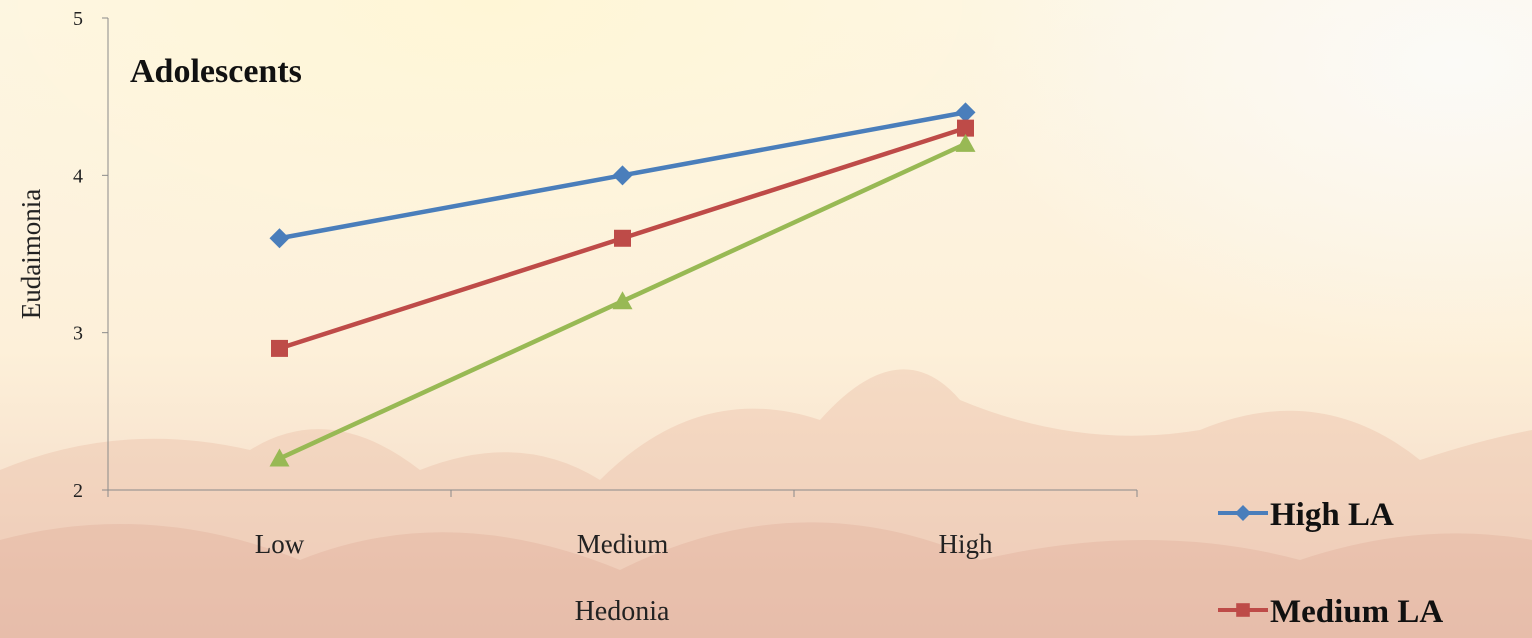 Image resolution: width=1532 pixels, height=638 pixels. What do you see at coordinates (216, 71) in the screenshot?
I see `chart-title: Adolescents` at bounding box center [216, 71].